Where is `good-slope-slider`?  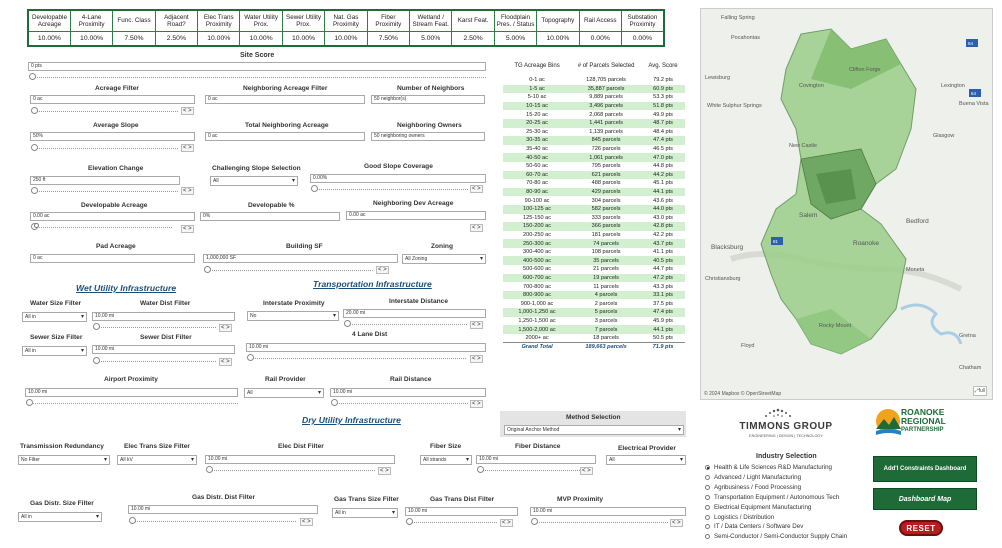
good-slope-slider is located at coordinates (390, 187).